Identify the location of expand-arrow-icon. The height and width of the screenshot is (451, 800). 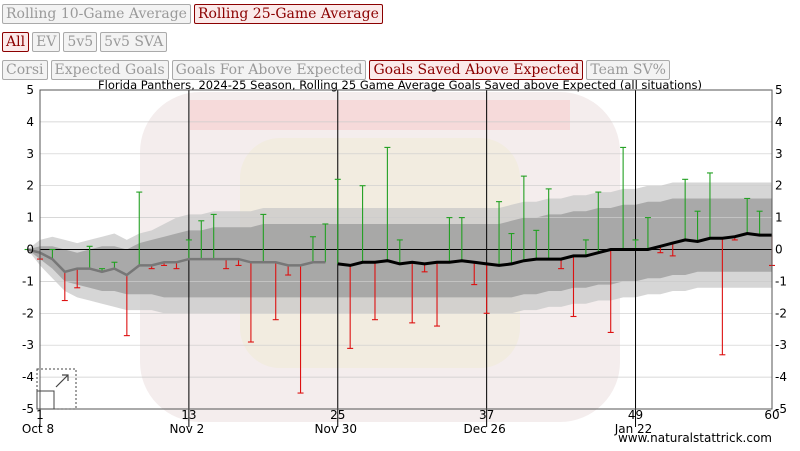
(62, 381).